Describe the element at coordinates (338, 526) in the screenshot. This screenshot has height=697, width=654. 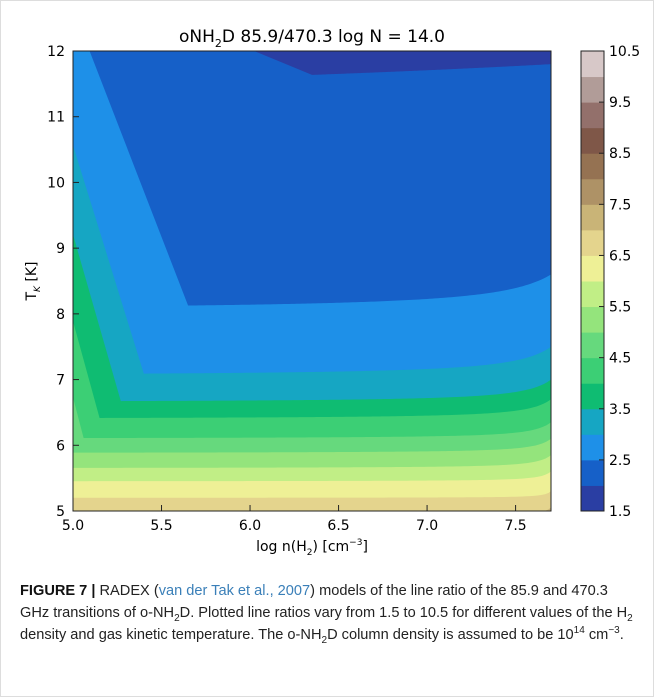
I see `x-tick-label: 6.5` at that location.